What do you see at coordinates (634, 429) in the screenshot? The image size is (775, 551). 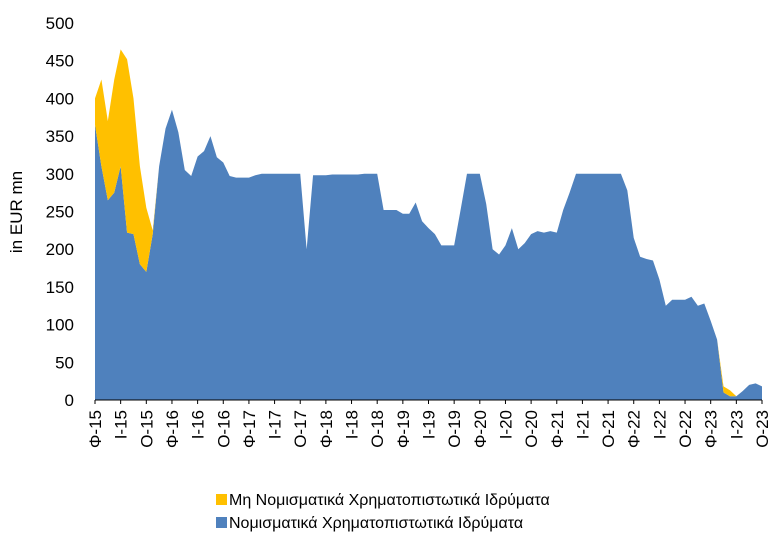 I see `x-tick-label: Φ-22` at bounding box center [634, 429].